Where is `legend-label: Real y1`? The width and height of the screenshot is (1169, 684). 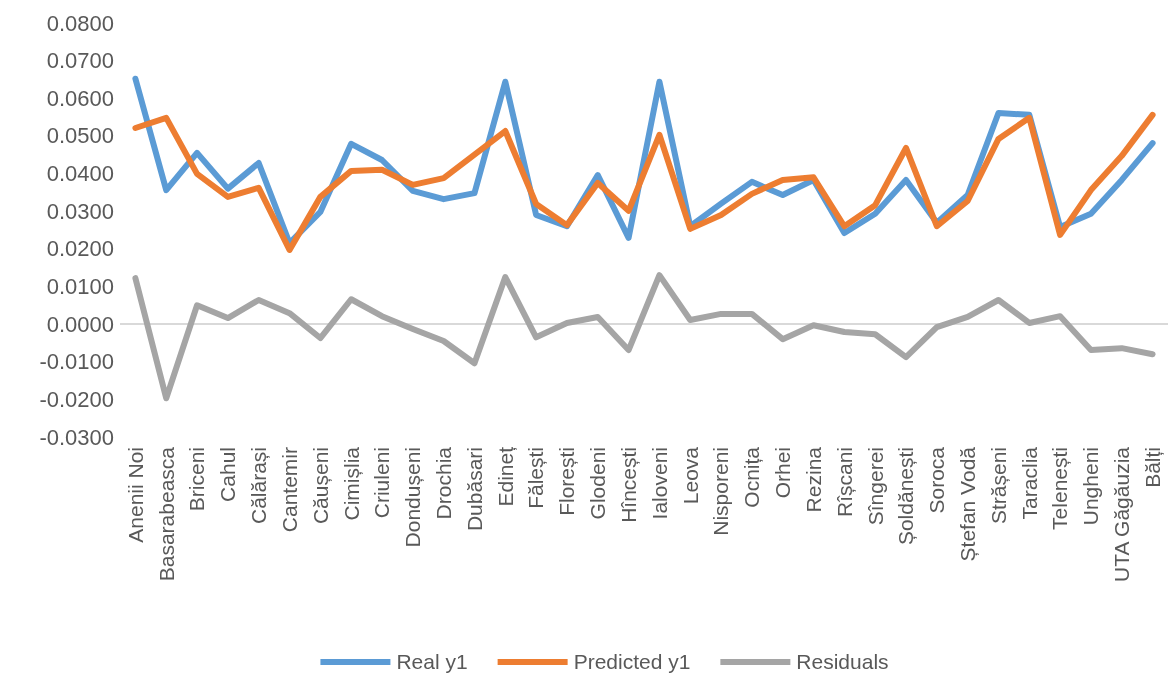
legend-label: Real y1 is located at coordinates (432, 662).